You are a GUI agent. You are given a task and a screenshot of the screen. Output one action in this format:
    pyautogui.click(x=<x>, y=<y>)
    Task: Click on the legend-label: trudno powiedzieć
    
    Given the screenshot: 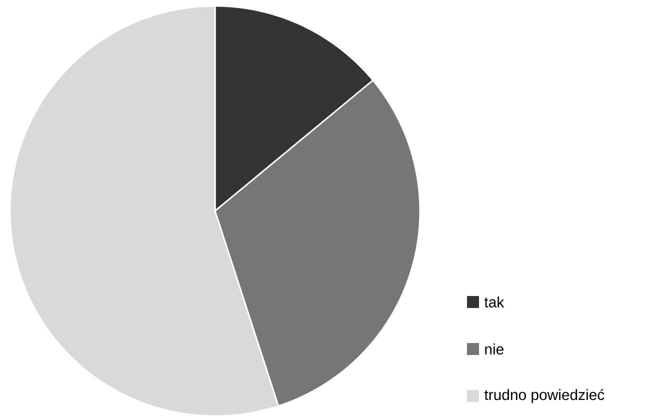 What is the action you would take?
    pyautogui.click(x=544, y=396)
    